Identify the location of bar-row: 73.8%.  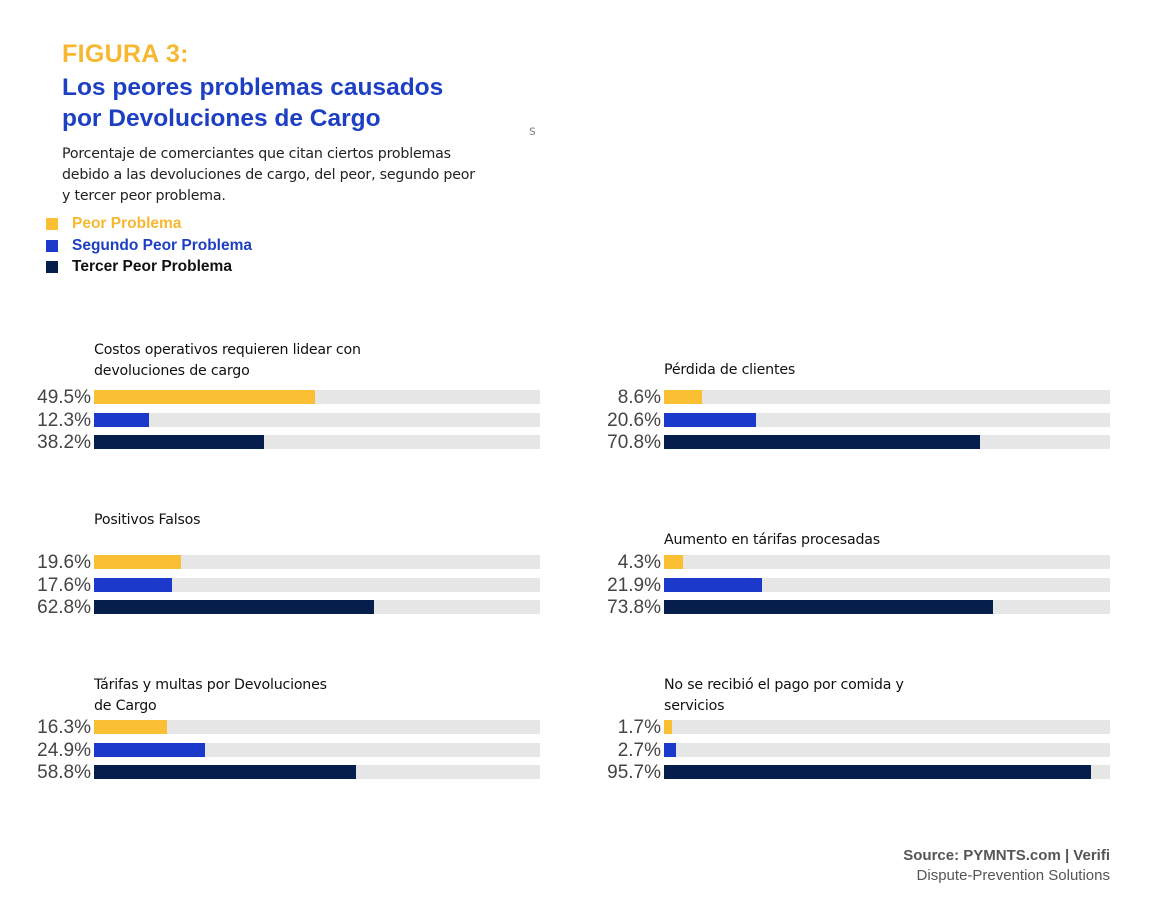
(857, 609).